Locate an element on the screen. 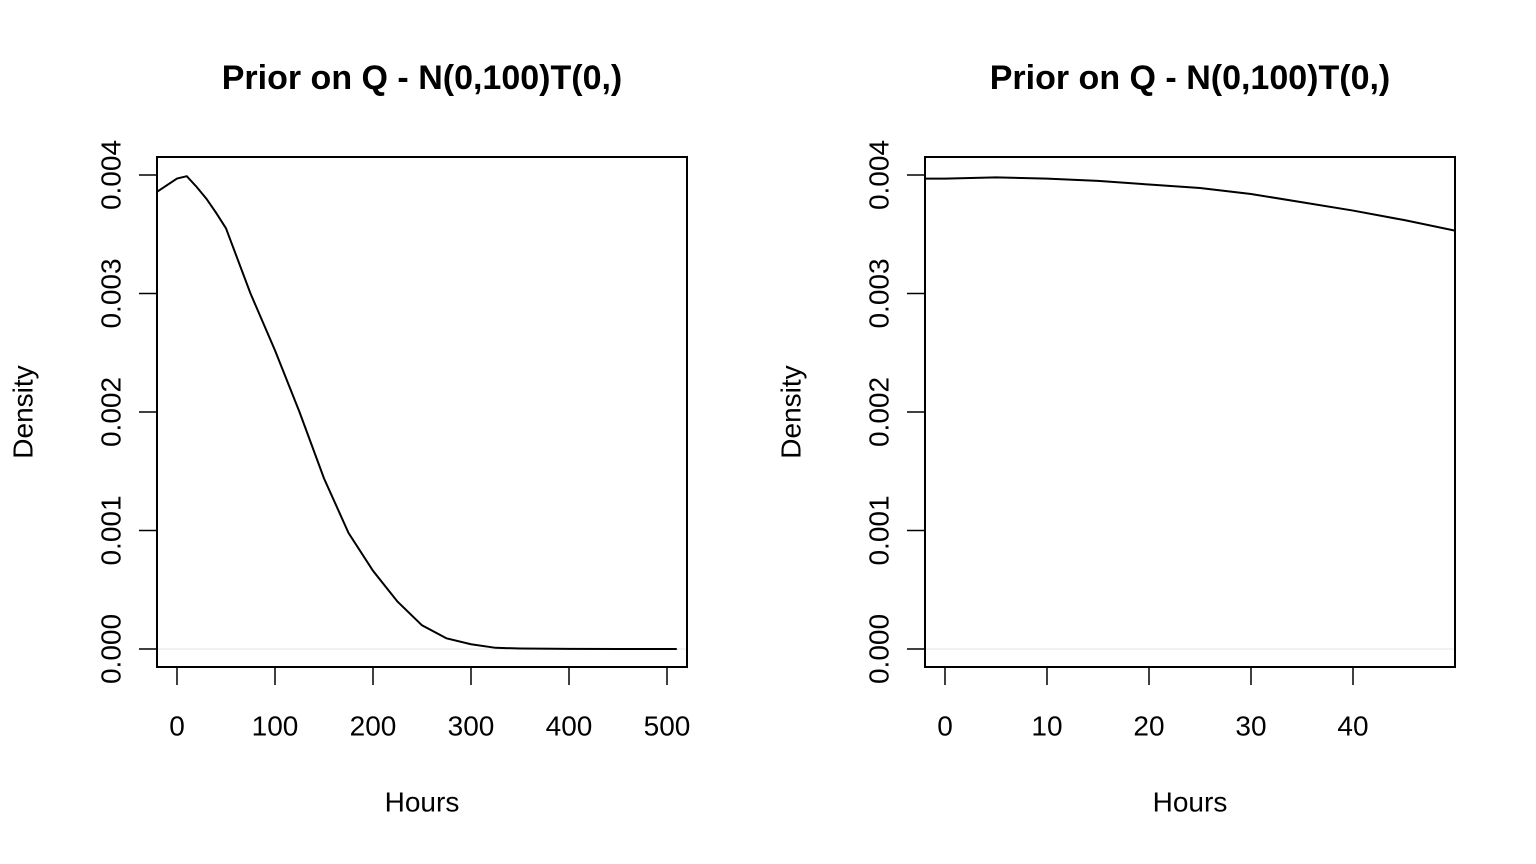 This screenshot has height=864, width=1536. x-tick-label: 100 is located at coordinates (275, 725).